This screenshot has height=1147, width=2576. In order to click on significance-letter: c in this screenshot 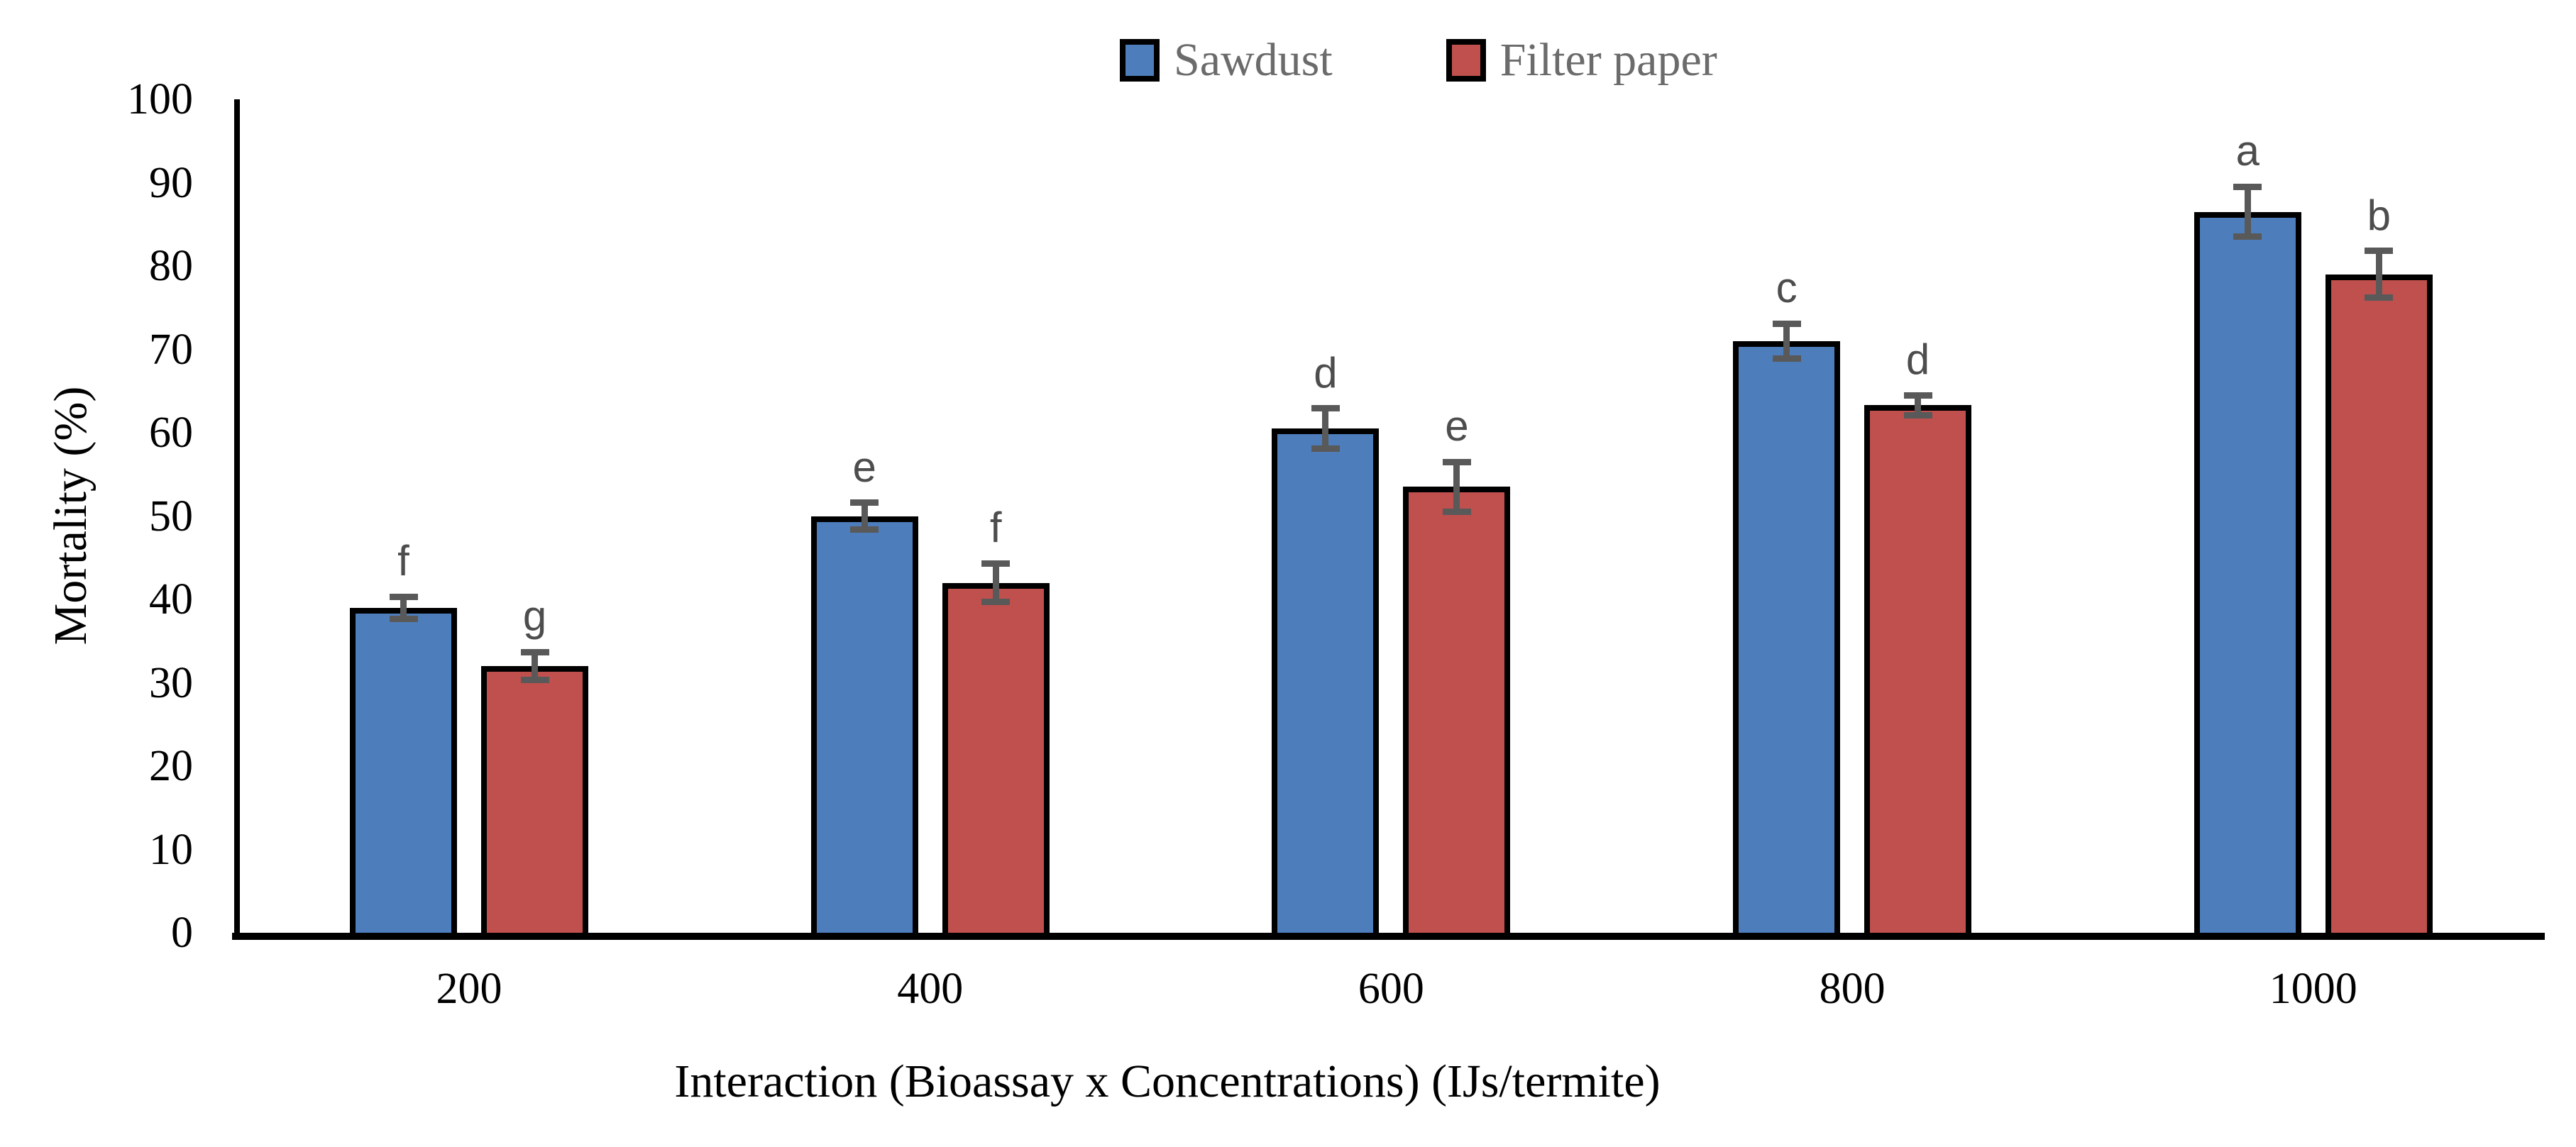, I will do `click(1787, 288)`.